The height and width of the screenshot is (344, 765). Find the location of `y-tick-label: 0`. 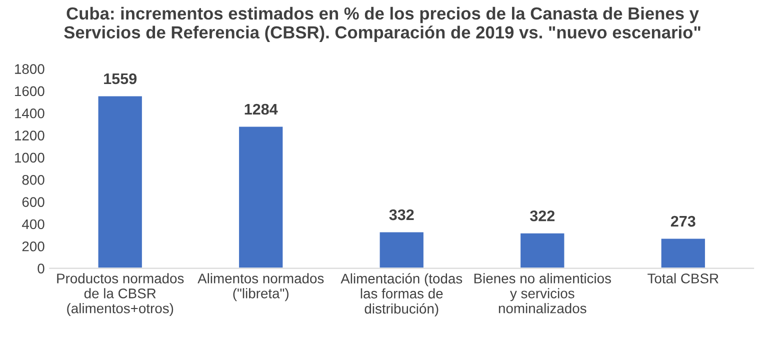

y-tick-label: 0 is located at coordinates (41, 269).